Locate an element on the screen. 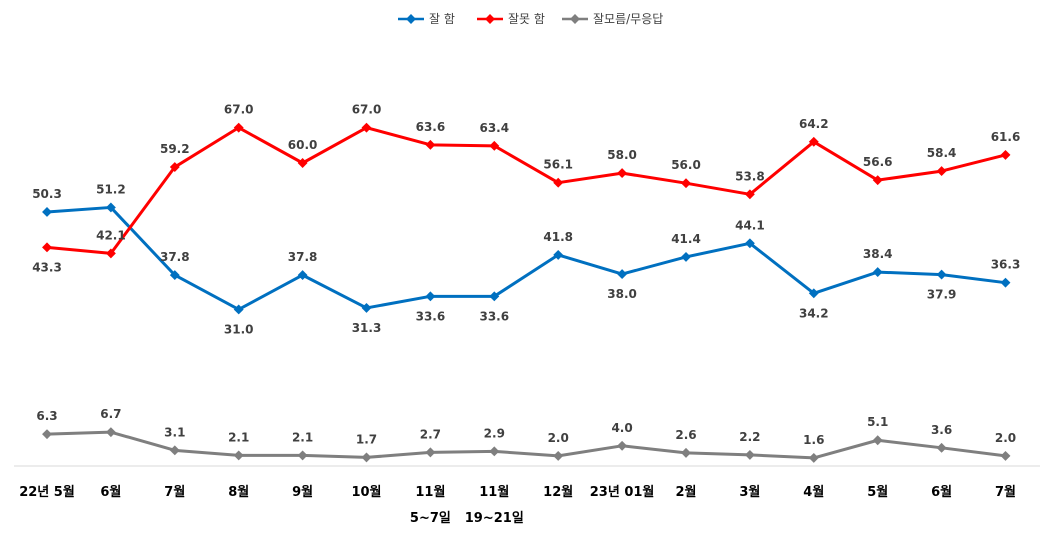 Image resolution: width=1053 pixels, height=536 pixels. x-tick-label: 2월 is located at coordinates (685, 492).